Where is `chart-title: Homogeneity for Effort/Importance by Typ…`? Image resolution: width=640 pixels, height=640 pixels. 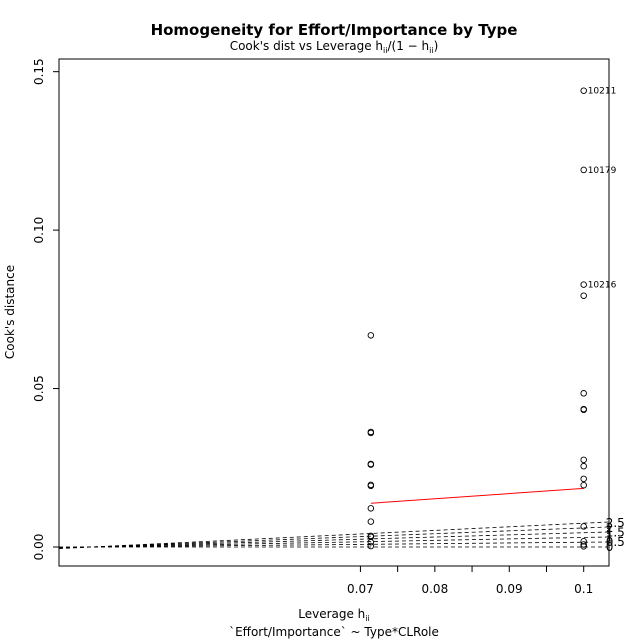
chart-title: Homogeneity for Effort/Importance by Typ… is located at coordinates (334, 30).